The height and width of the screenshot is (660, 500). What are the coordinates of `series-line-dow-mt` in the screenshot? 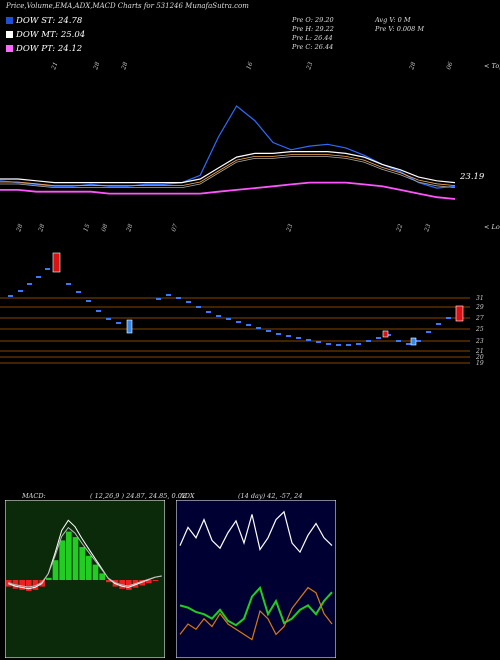 It's located at (228, 167).